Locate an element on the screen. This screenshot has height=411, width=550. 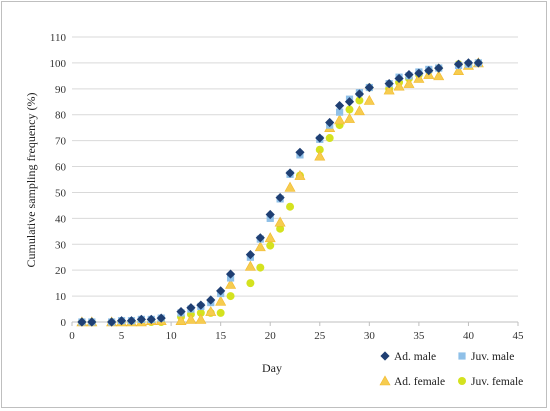
x-tick-label: 20 is located at coordinates (271, 336).